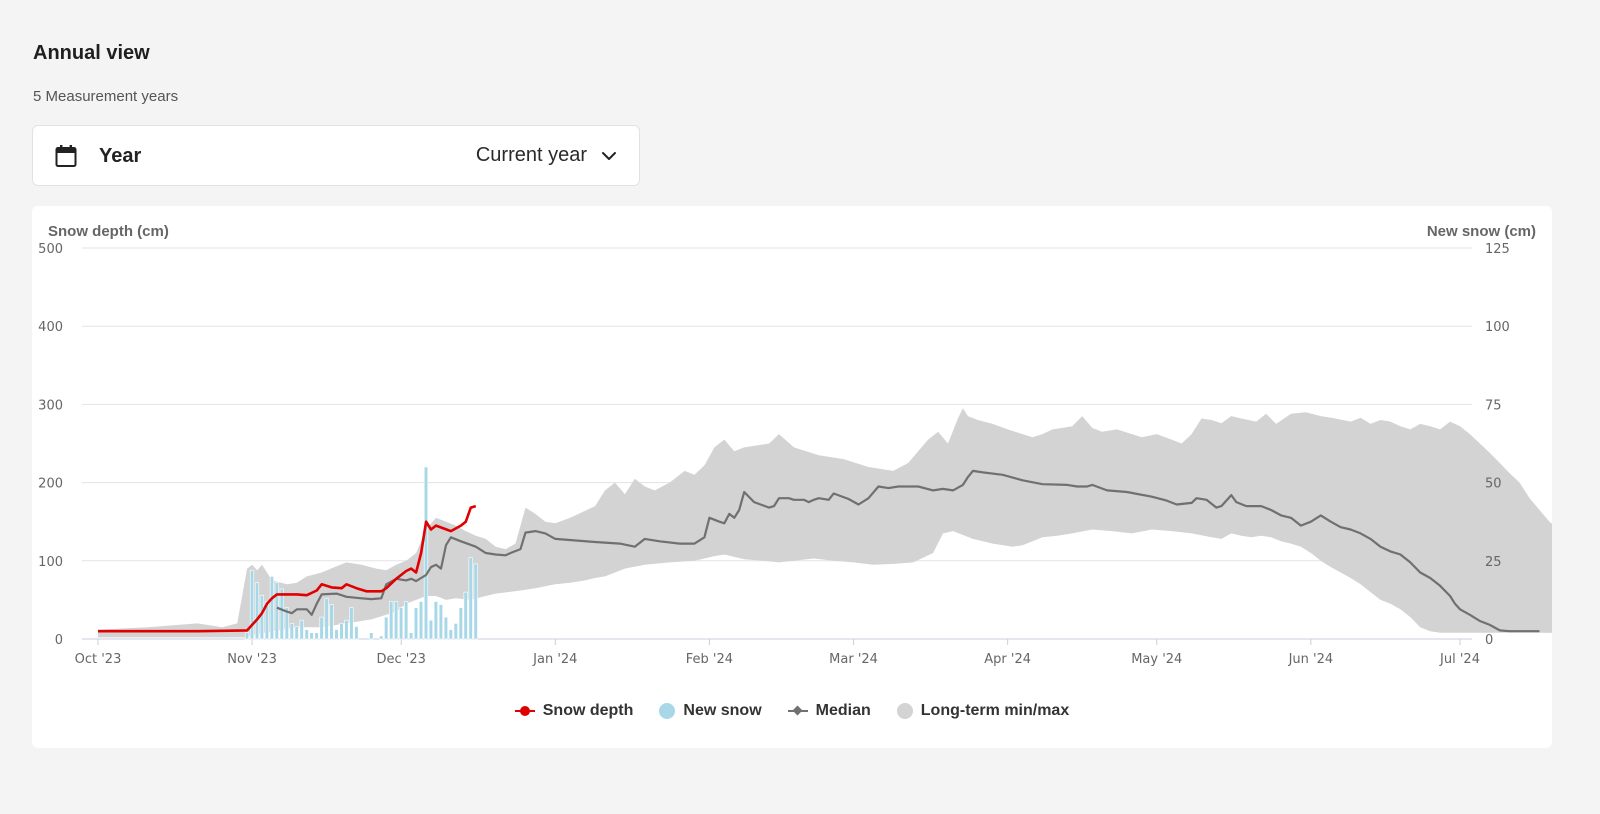 The height and width of the screenshot is (814, 1600). I want to click on year-label: Year, so click(120, 156).